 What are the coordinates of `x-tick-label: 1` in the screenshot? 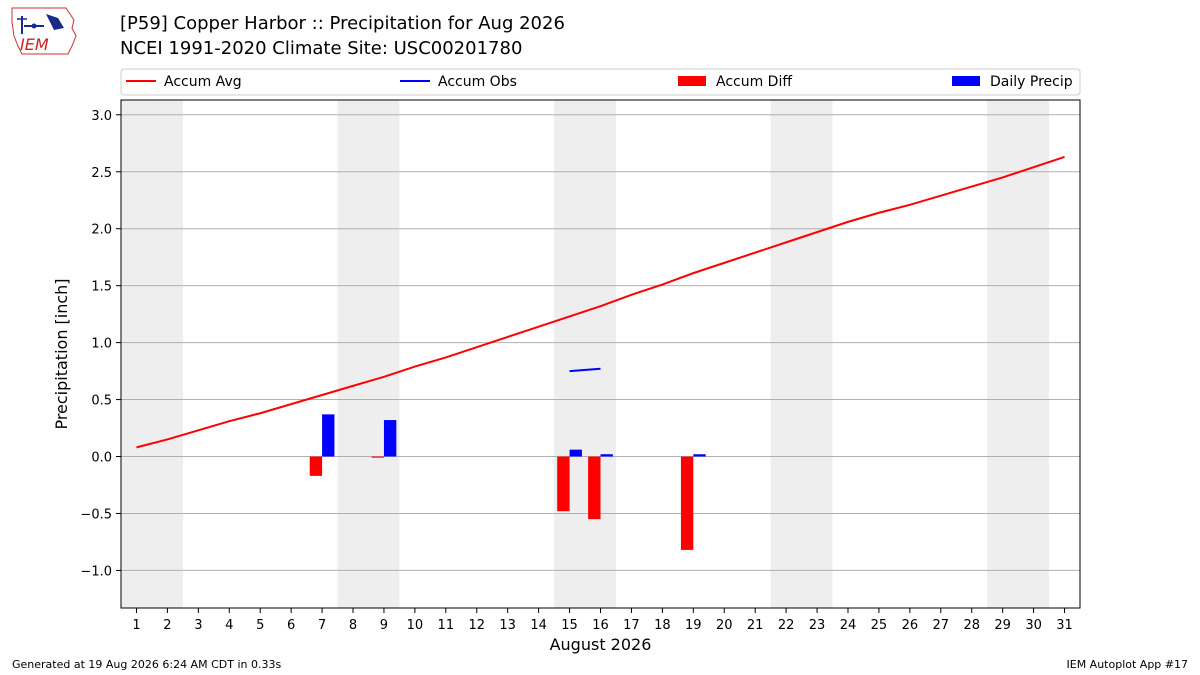 It's located at (136, 625).